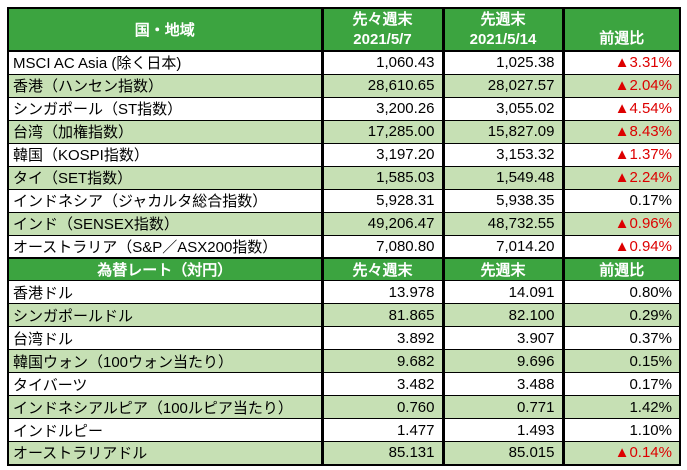  What do you see at coordinates (382, 131) in the screenshot?
I see `value-week-before-last: 17,285.00` at bounding box center [382, 131].